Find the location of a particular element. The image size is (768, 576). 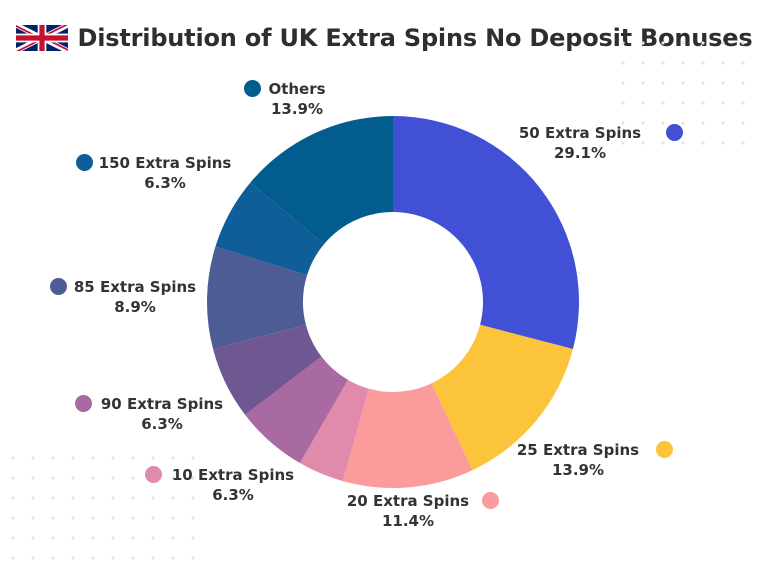

donut-slice-50-extra-spins is located at coordinates (486, 233).